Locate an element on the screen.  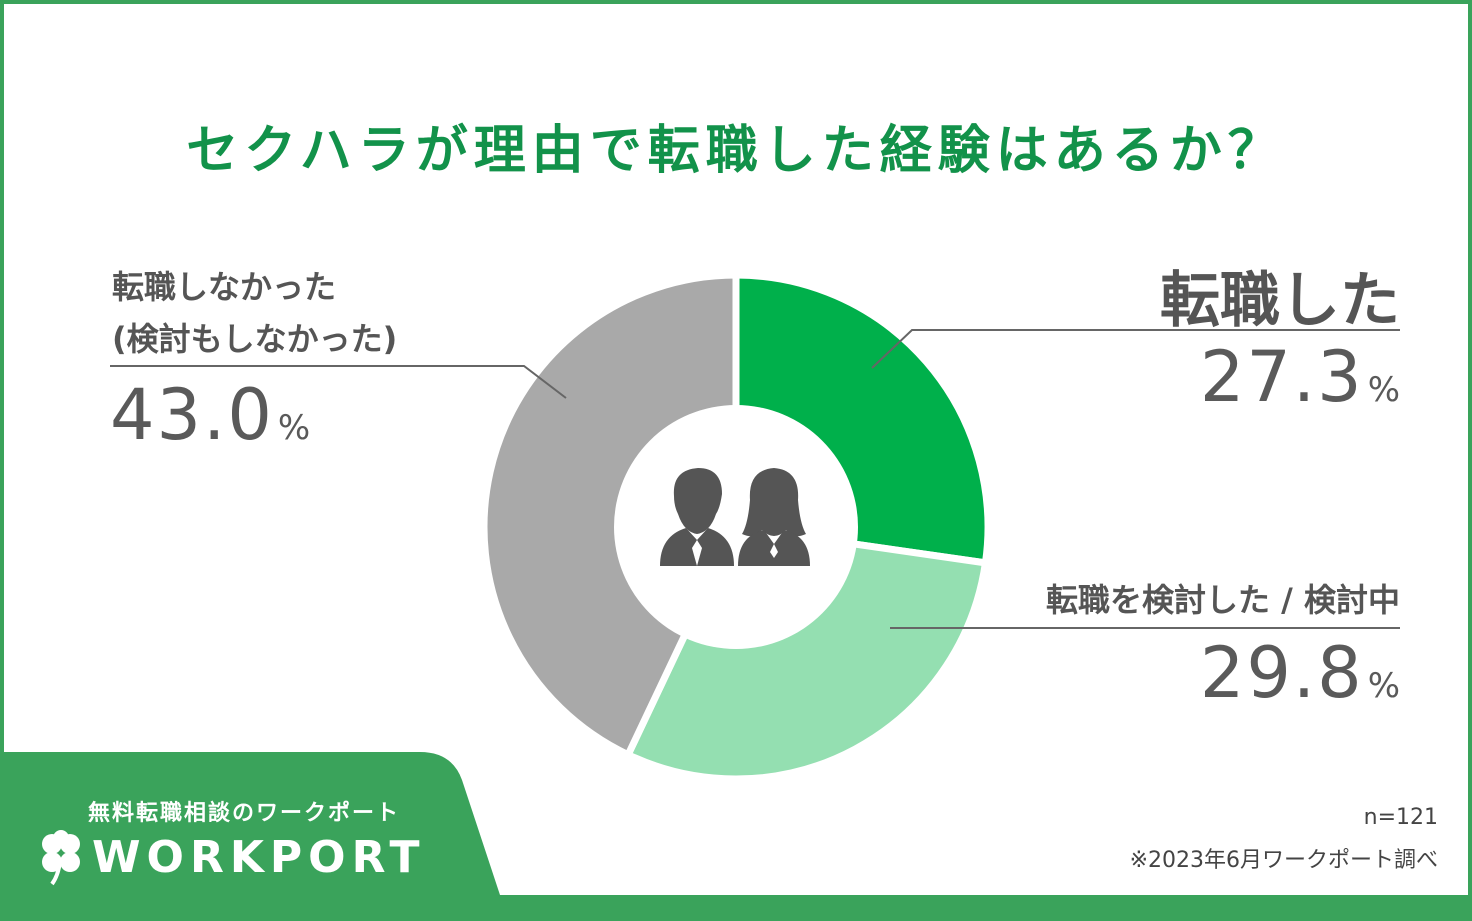
pct-label-not-transferred: 43.0% is located at coordinates (210, 415).